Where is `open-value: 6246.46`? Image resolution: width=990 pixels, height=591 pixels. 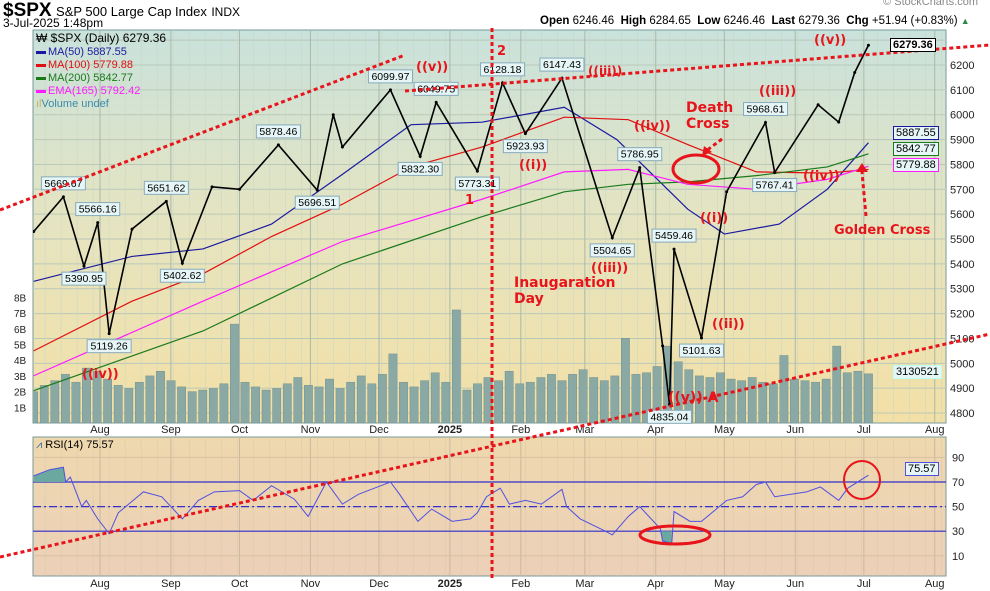
open-value: 6246.46 is located at coordinates (593, 21).